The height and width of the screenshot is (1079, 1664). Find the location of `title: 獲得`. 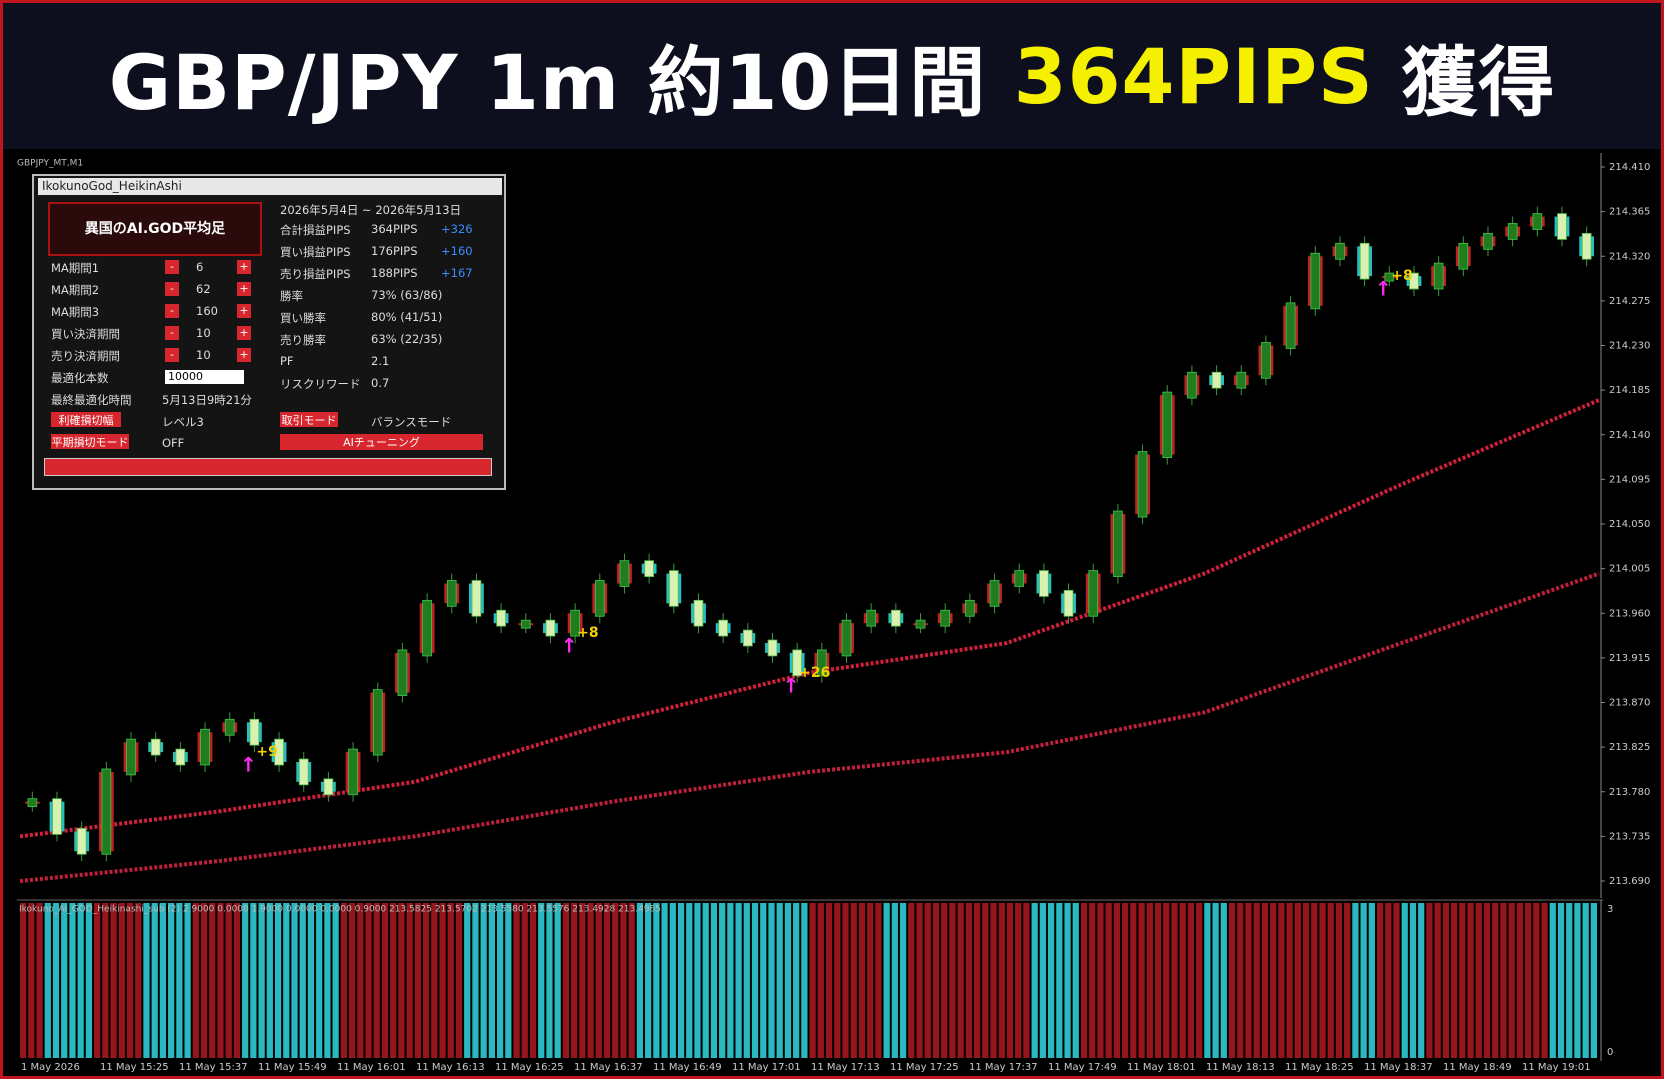

title: 獲得 is located at coordinates (1478, 82).